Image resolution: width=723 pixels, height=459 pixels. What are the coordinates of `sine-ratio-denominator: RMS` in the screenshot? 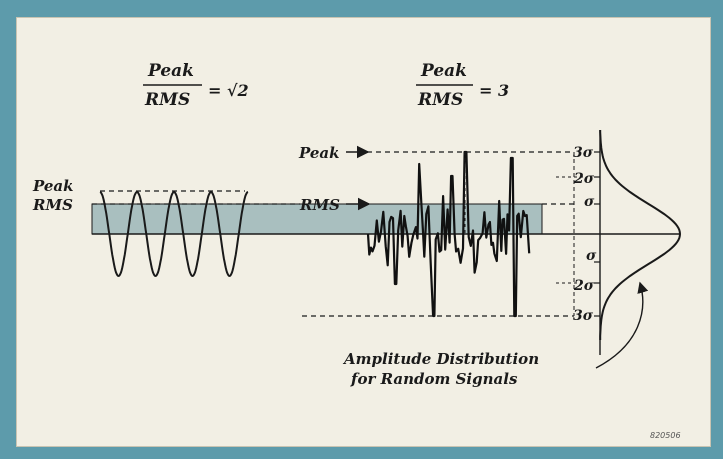 It's located at (167, 100).